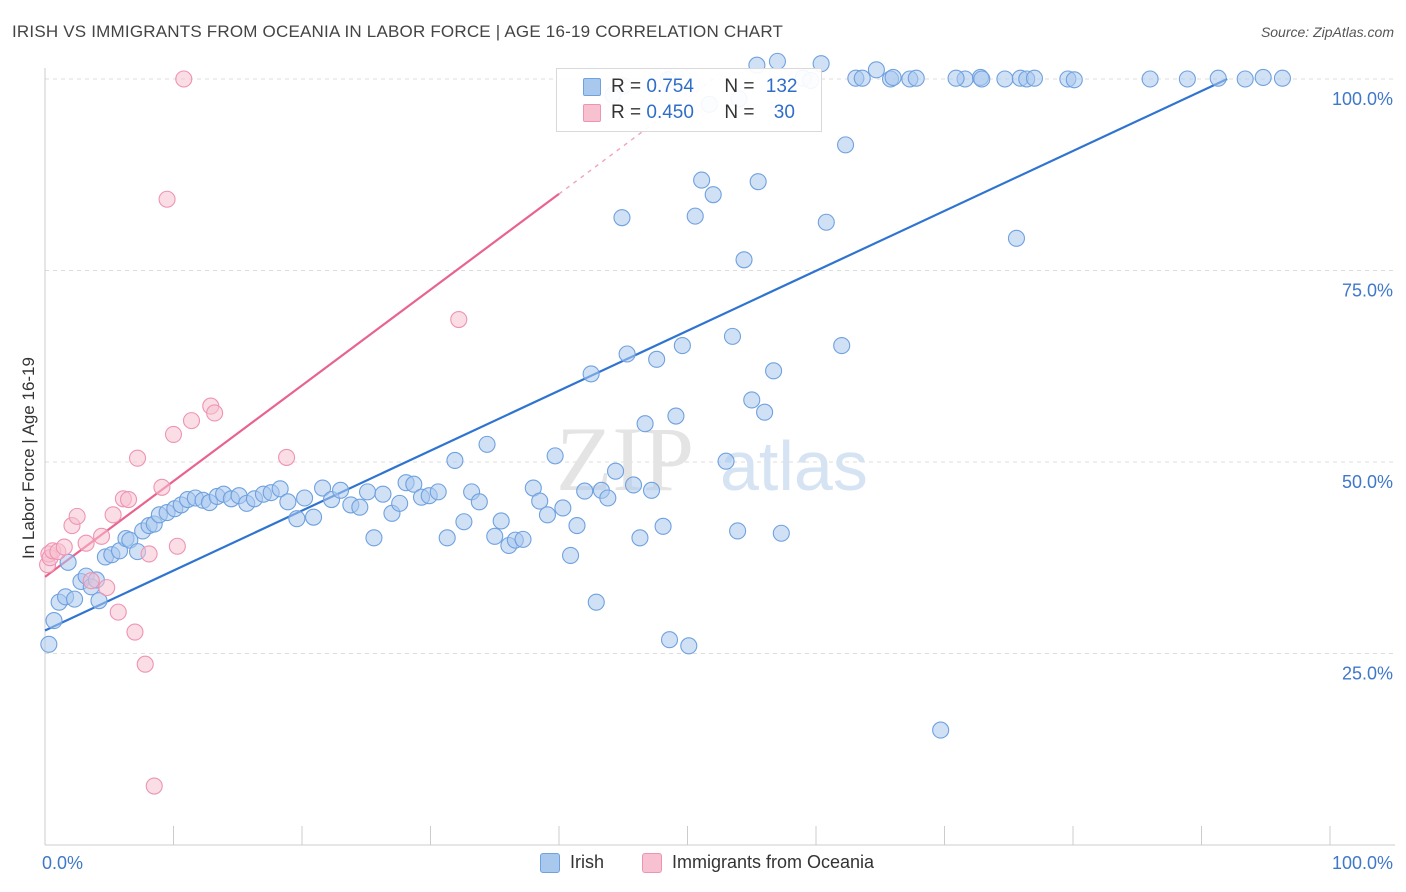 This screenshot has height=892, width=1406. Describe the element at coordinates (1367, 674) in the screenshot. I see `y-tick-label: 25.0%` at that location.